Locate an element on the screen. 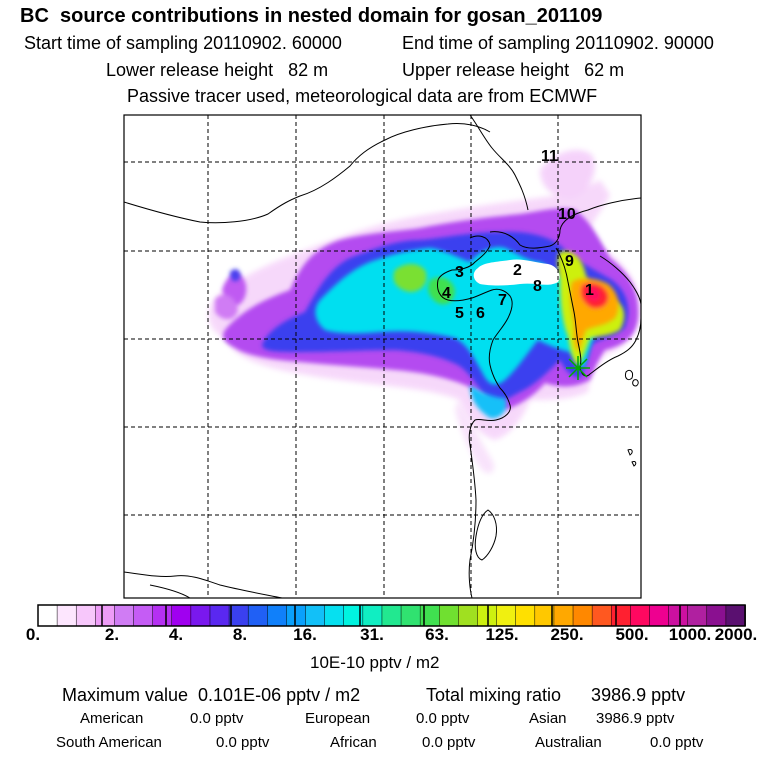  african-label: African is located at coordinates (353, 742).